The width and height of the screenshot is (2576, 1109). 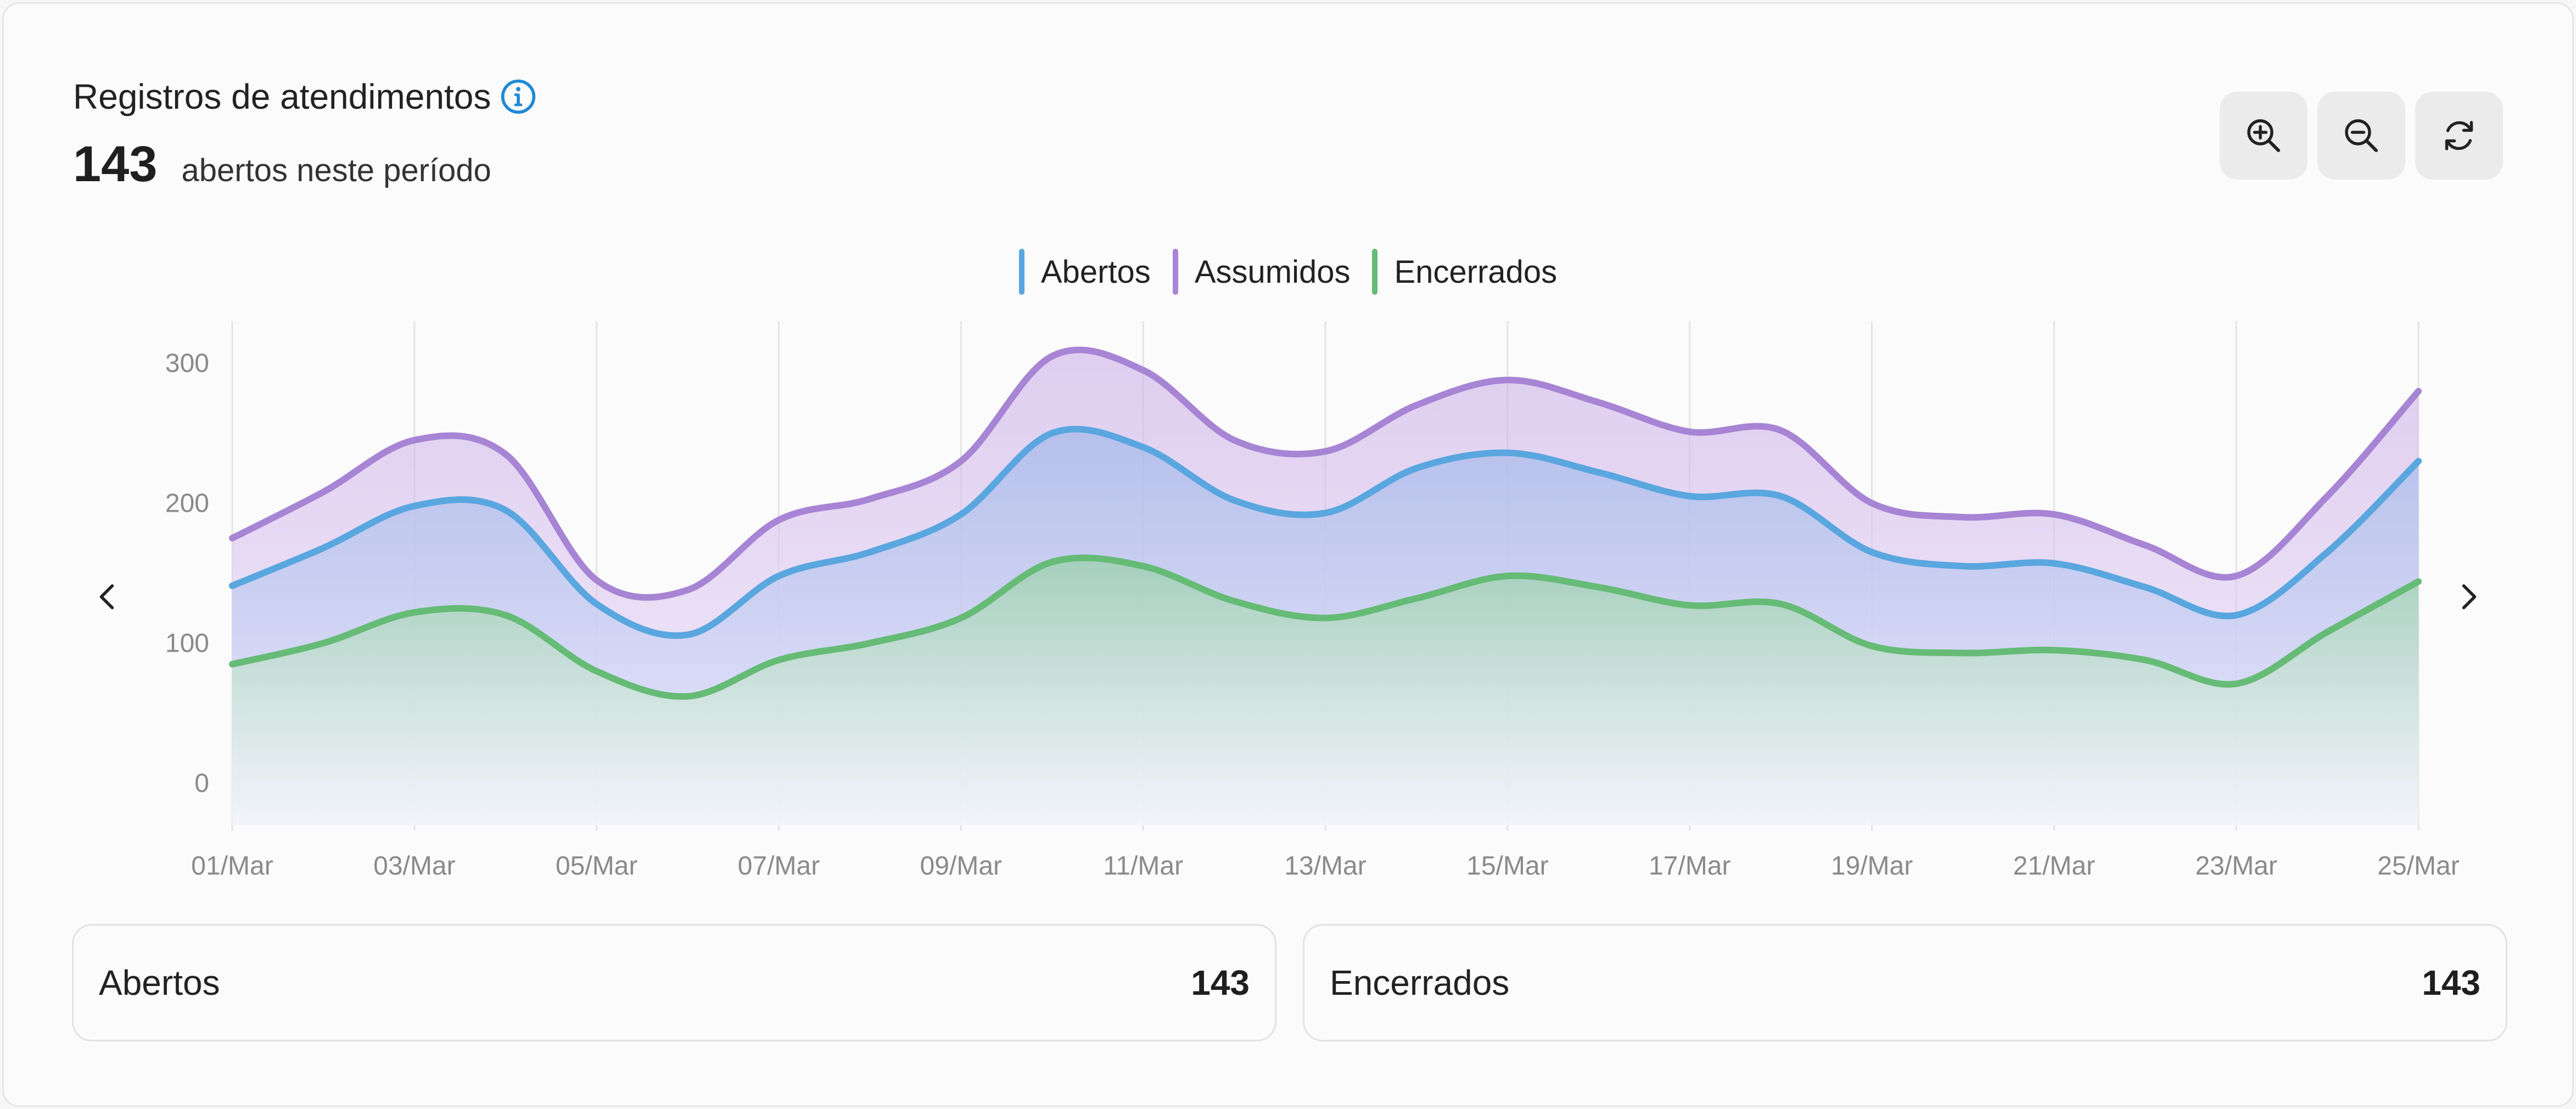 I want to click on x-tick-label: 07/Mar, so click(x=779, y=867).